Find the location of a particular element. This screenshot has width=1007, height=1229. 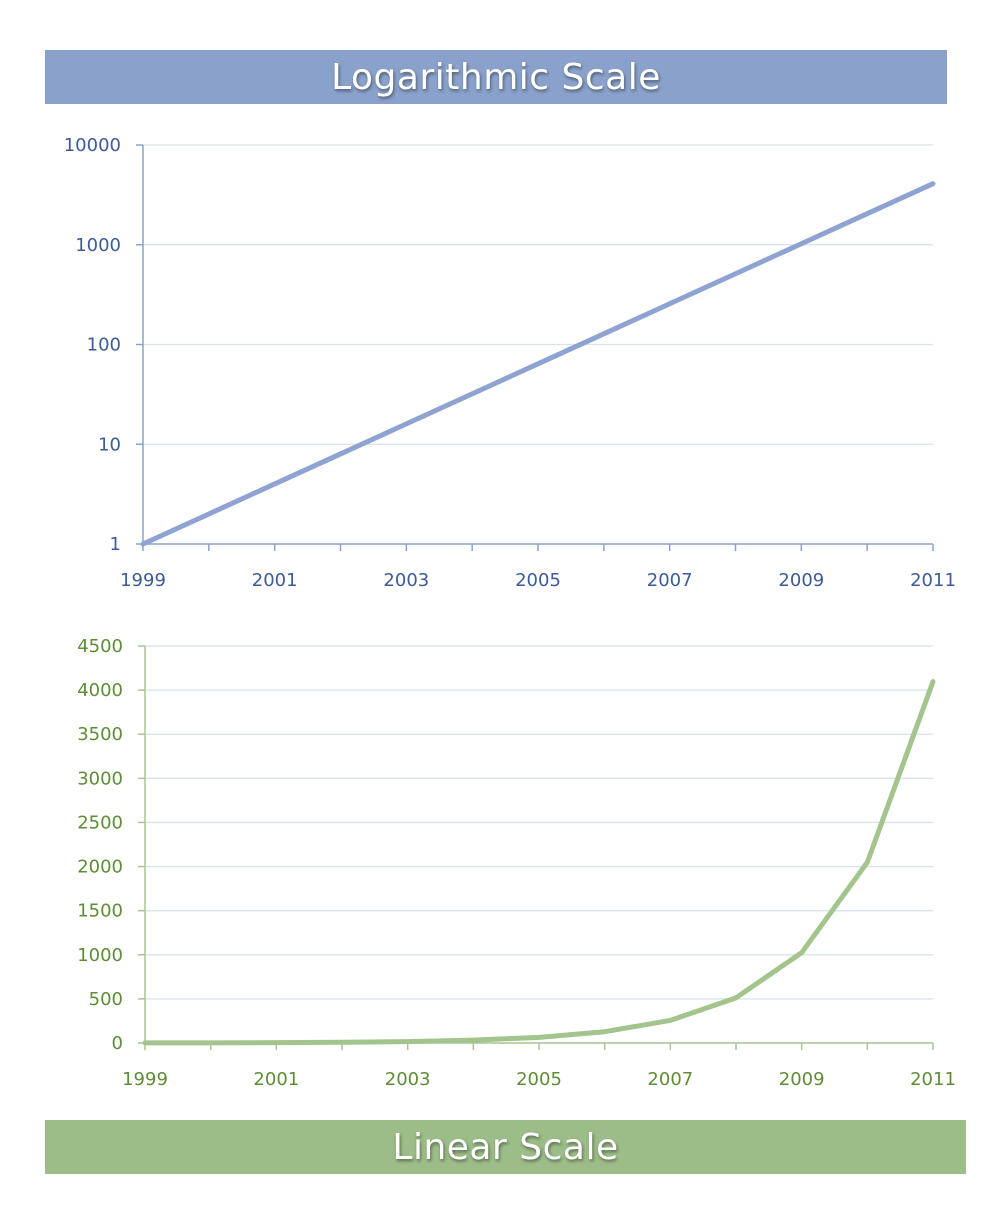

linear-y-tick-label: 3500 is located at coordinates (100, 734).